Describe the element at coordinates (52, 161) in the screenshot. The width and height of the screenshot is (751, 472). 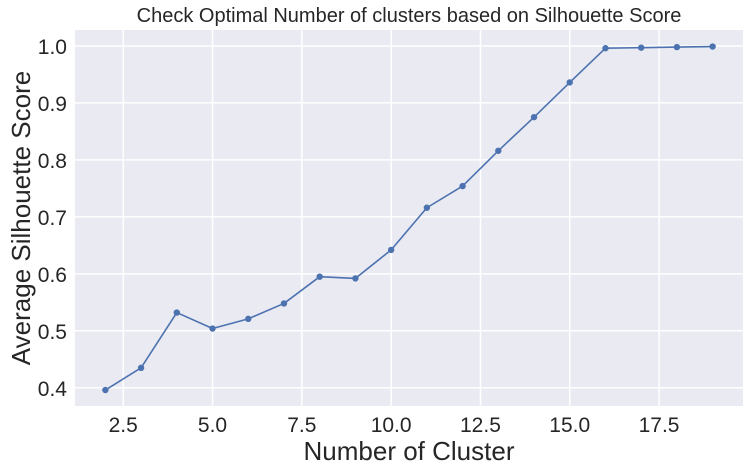
I see `y-tick-label: 0.8` at that location.